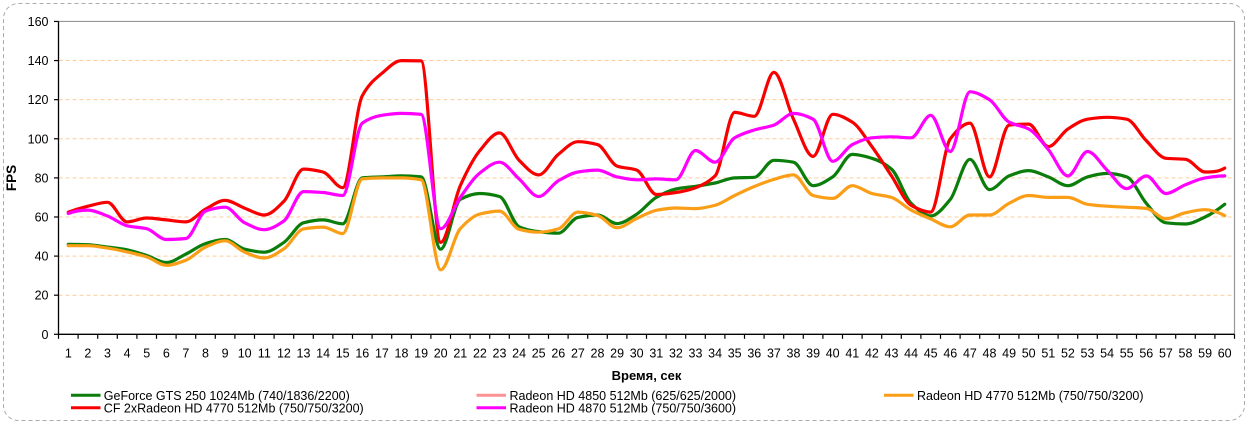 Image resolution: width=1249 pixels, height=432 pixels. What do you see at coordinates (38, 100) in the screenshot?
I see `svg-text: 120` at bounding box center [38, 100].